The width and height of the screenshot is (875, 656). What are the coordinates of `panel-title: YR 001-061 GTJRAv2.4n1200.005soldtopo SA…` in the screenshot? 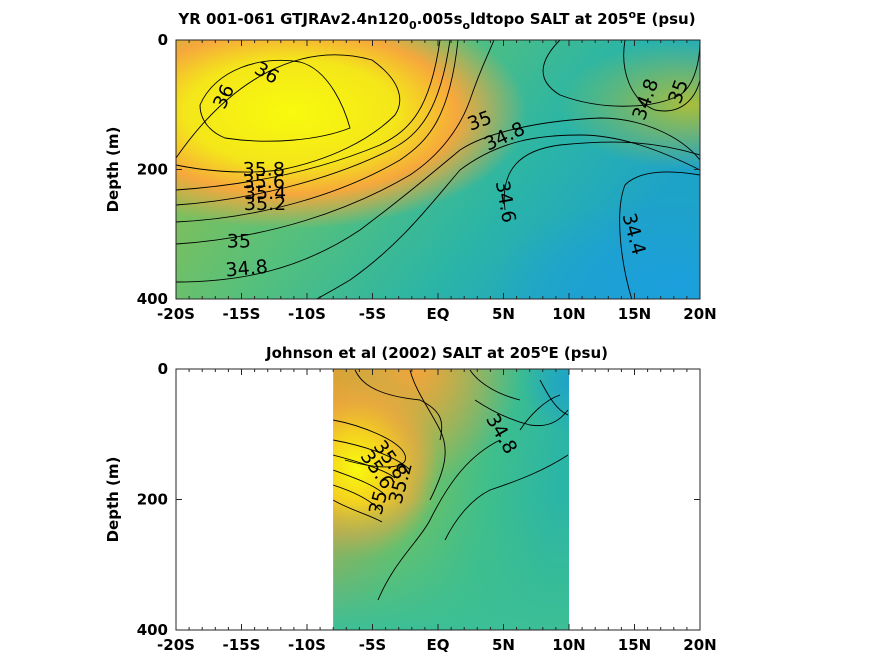 It's located at (436, 20).